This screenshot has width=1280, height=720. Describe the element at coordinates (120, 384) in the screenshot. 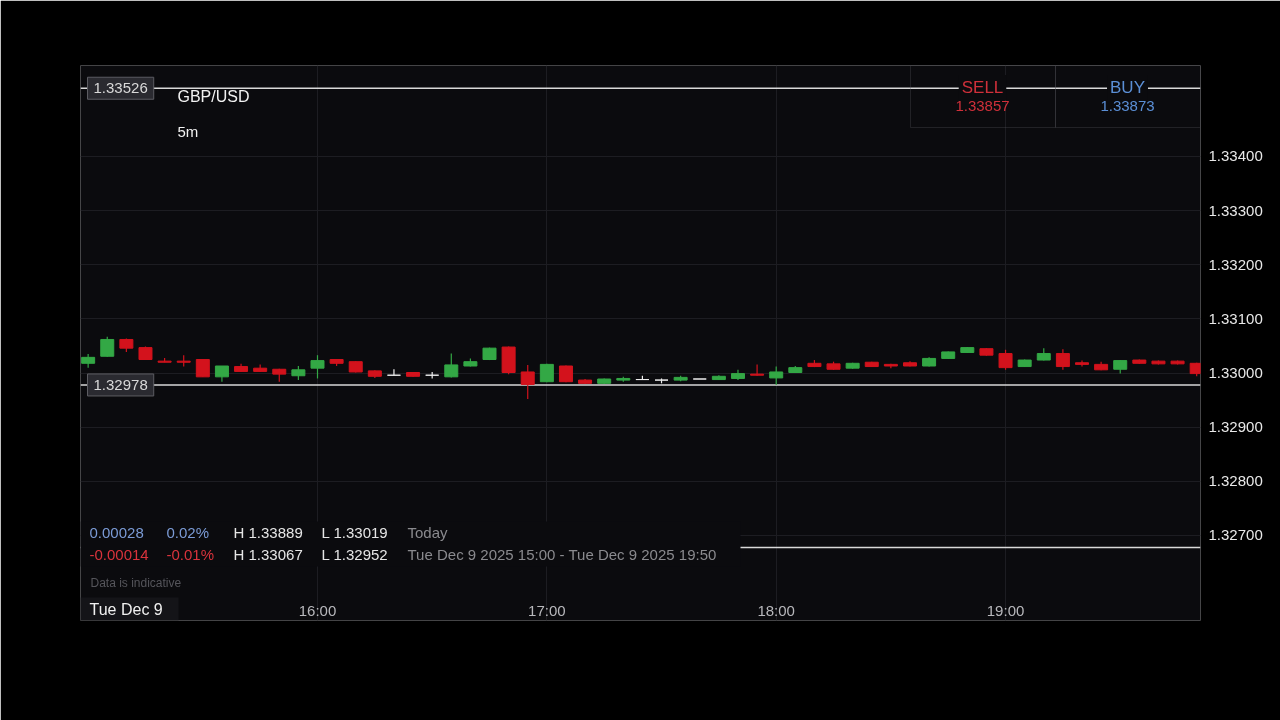

I see `ref-line-label: 1.32978` at that location.